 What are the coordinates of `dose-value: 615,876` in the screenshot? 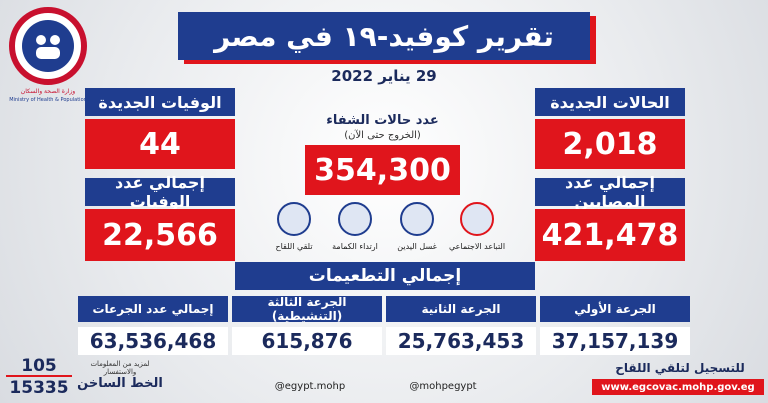 It's located at (307, 341).